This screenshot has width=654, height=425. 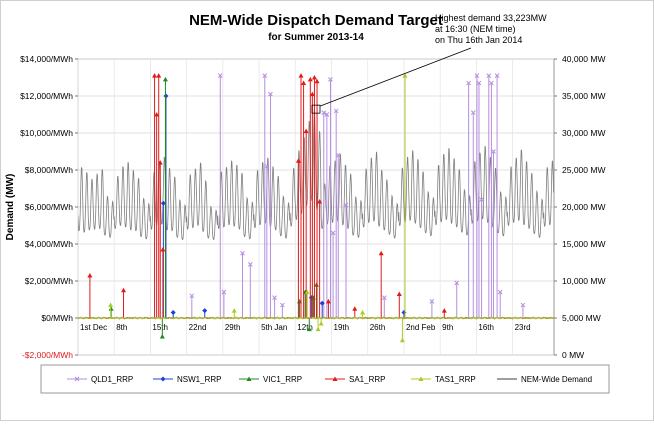 What do you see at coordinates (443, 379) in the screenshot?
I see `legend-item-tas1-rrp: TAS1_RRP` at bounding box center [443, 379].